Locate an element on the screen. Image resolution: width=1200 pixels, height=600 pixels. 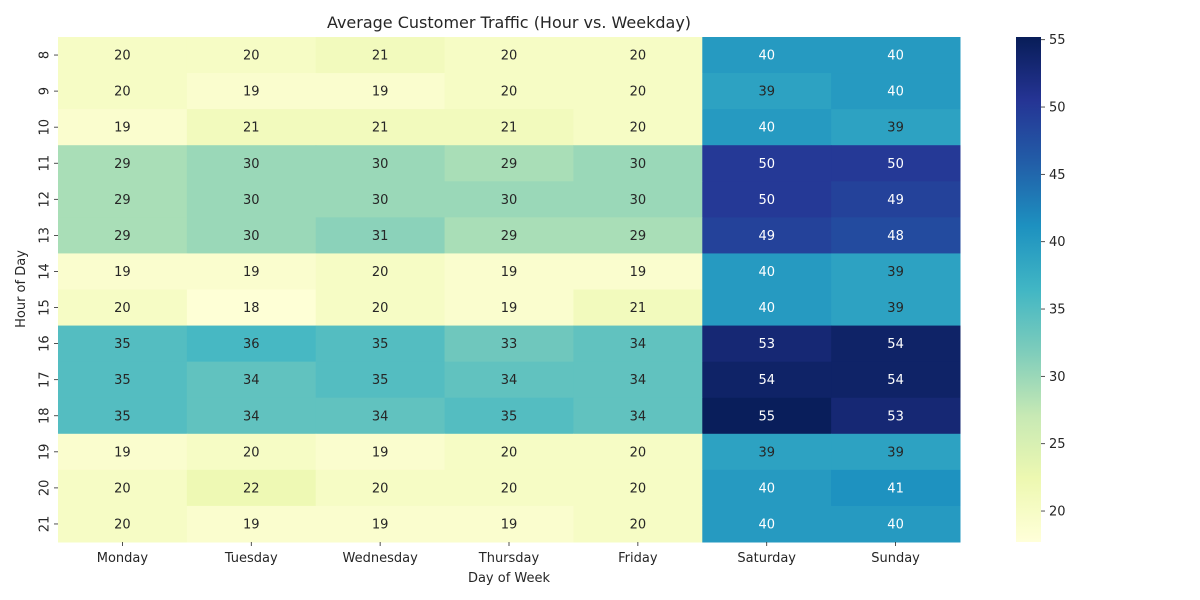
colorbar-tick-label: 55 is located at coordinates (1057, 40).